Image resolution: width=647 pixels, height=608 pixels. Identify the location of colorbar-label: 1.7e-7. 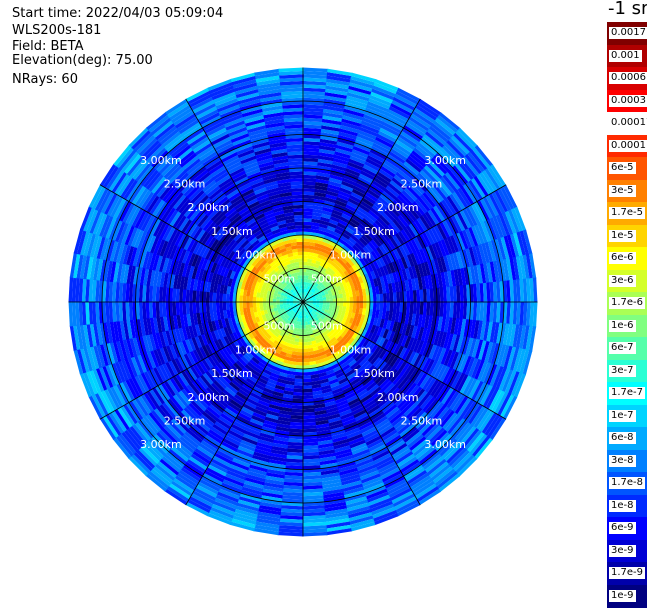
(627, 393).